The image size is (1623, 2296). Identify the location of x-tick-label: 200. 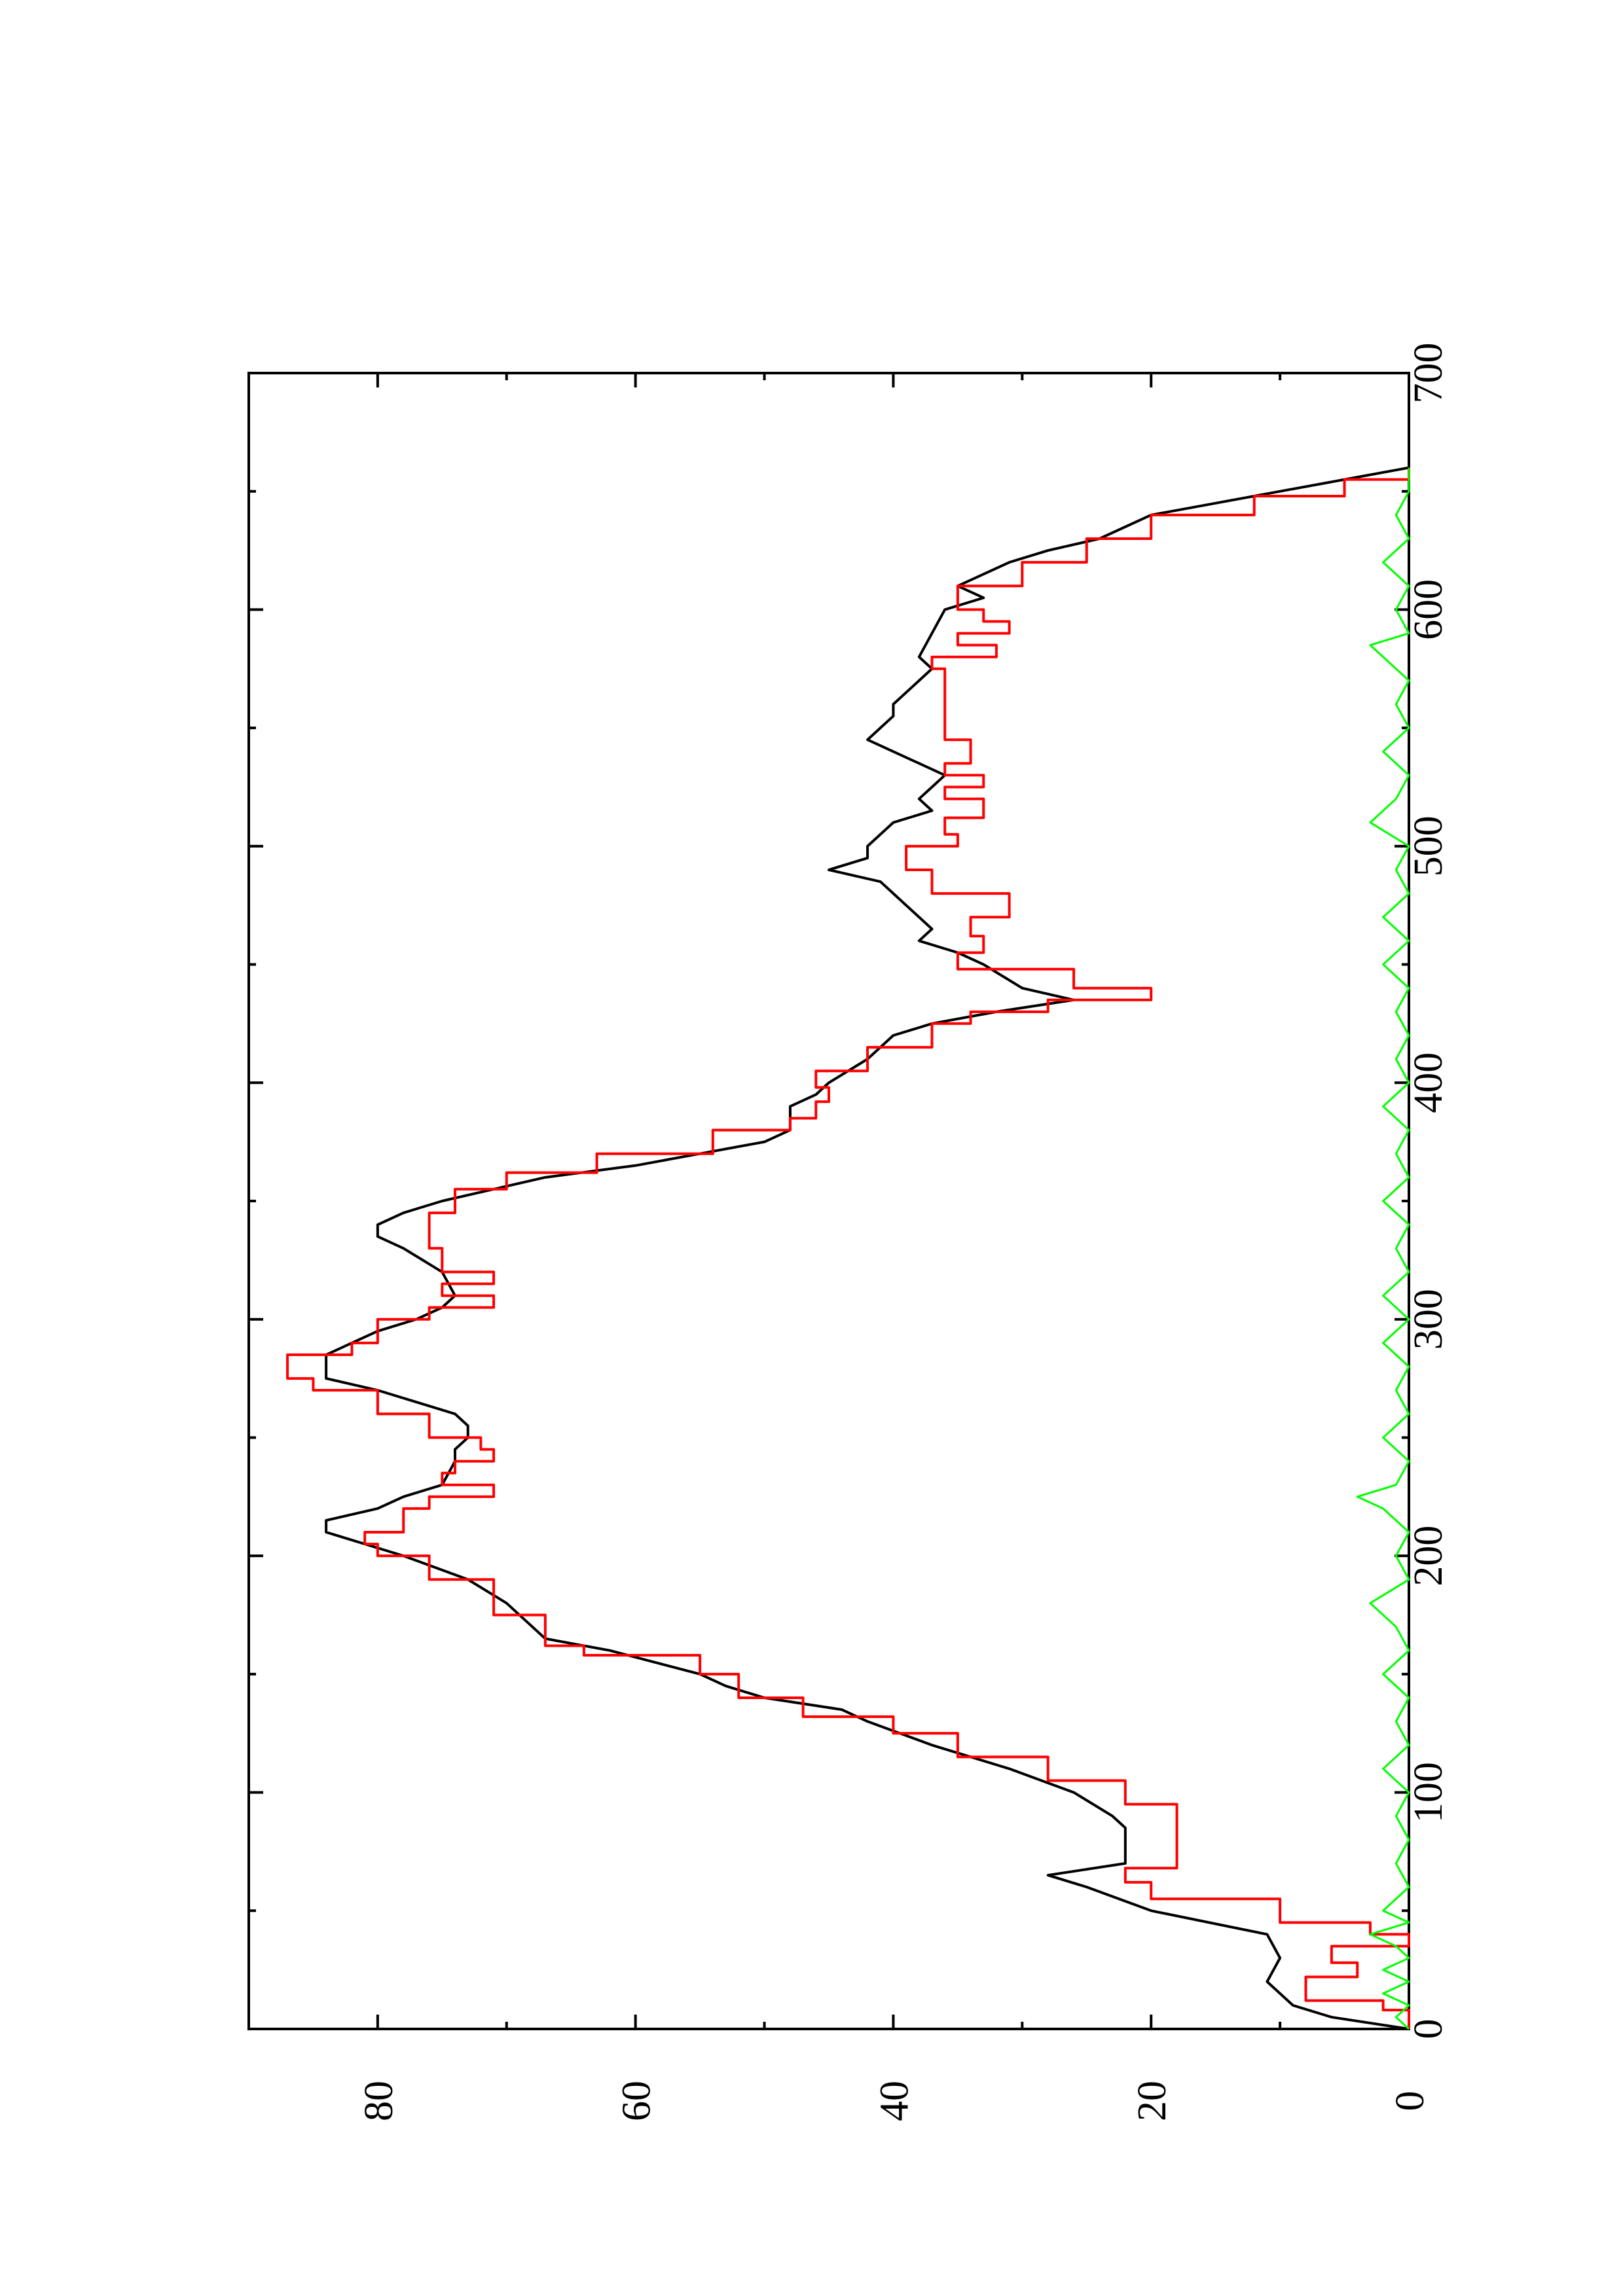
(1428, 1556).